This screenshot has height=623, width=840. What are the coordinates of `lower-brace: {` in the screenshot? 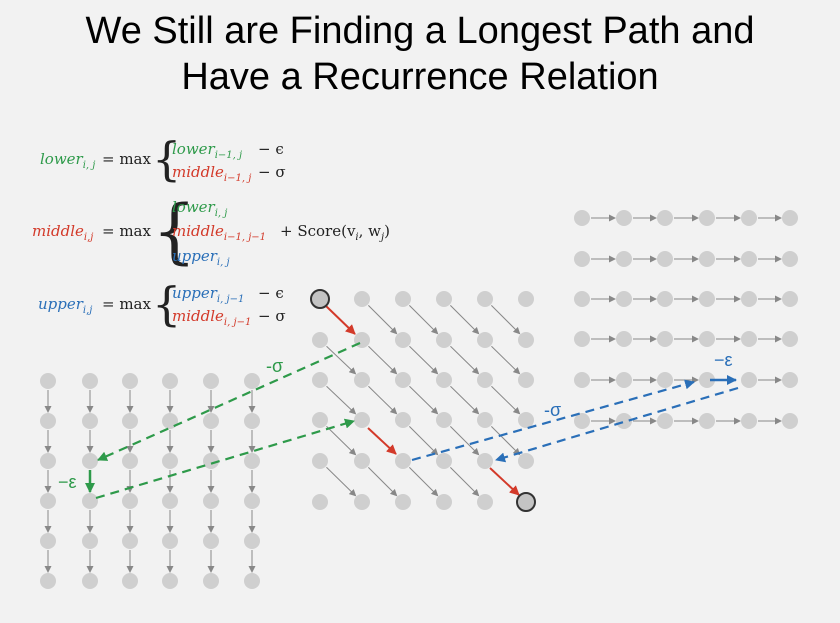 It's located at (167, 159).